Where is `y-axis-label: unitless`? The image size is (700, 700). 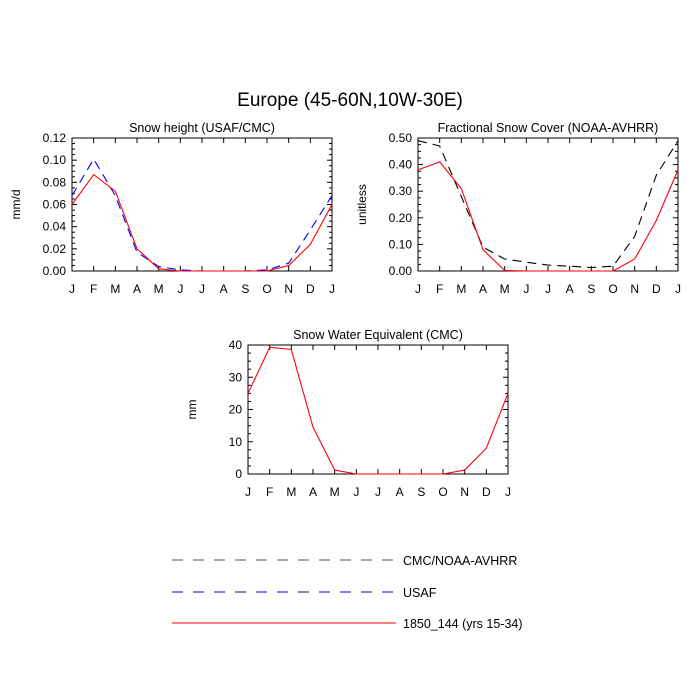 y-axis-label: unitless is located at coordinates (362, 204).